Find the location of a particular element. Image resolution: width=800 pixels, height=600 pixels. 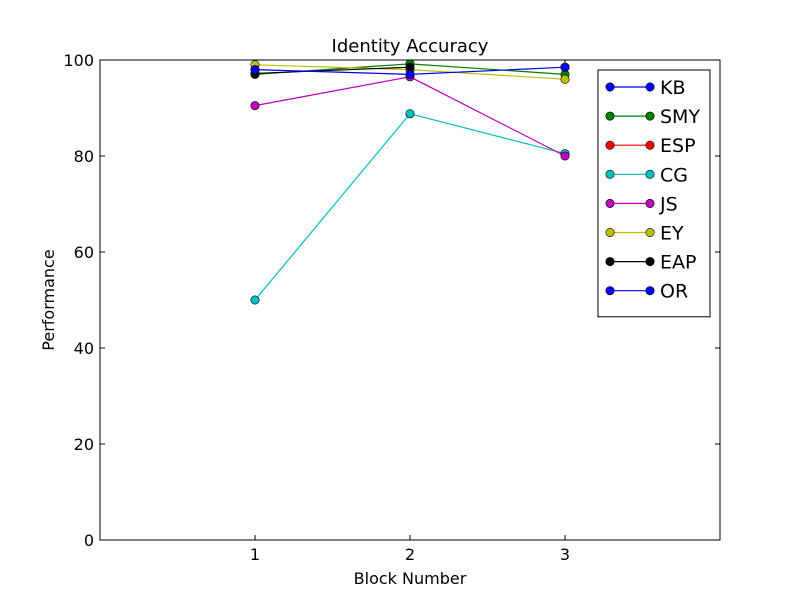

y-tick-label: 0 is located at coordinates (89, 540).